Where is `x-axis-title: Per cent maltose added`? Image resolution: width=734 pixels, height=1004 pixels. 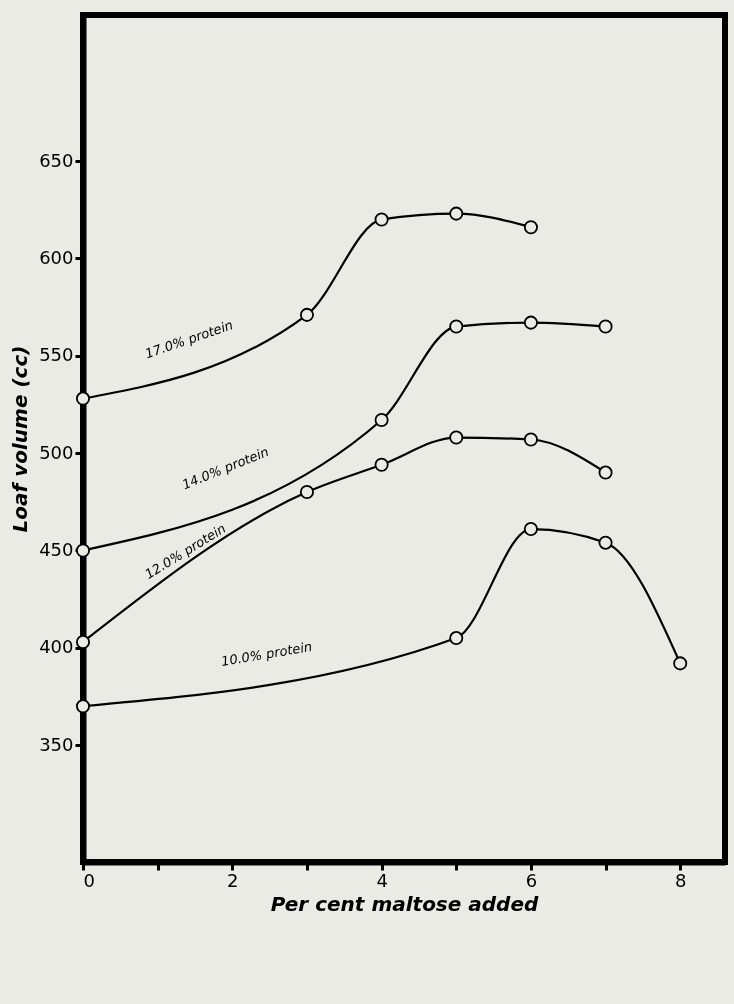
x-axis-title: Per cent maltose added is located at coordinates (404, 903).